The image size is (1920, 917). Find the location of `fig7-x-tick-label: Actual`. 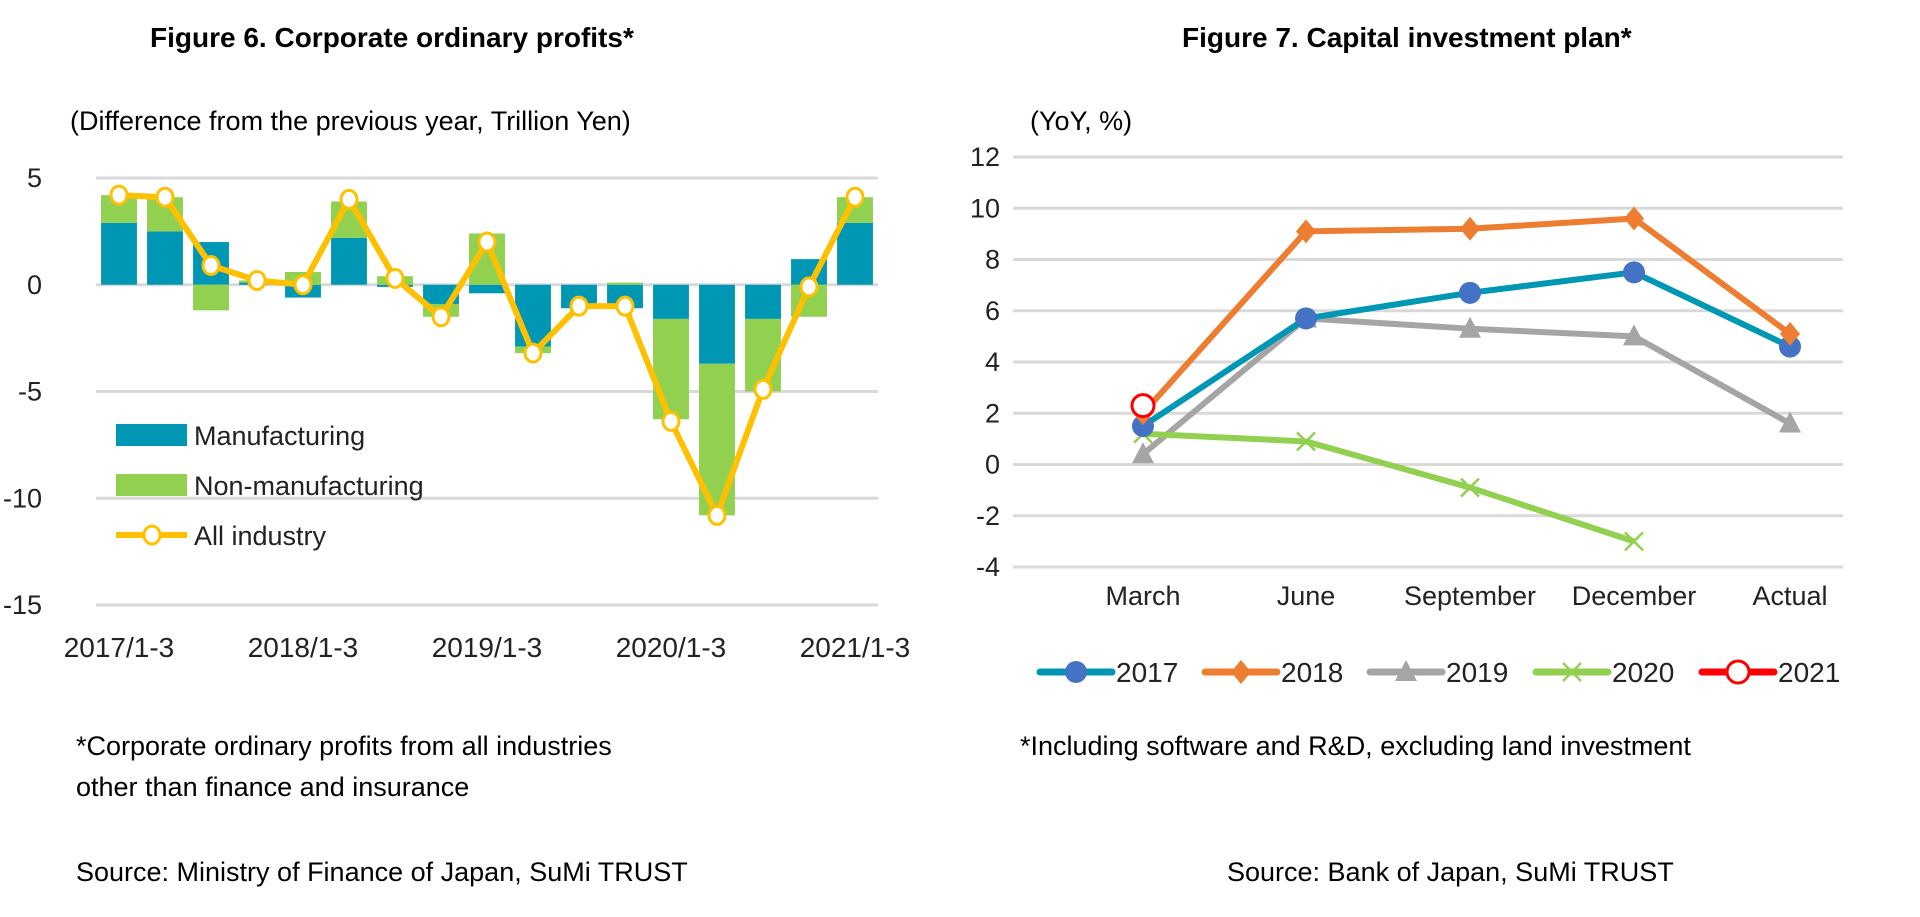

fig7-x-tick-label: Actual is located at coordinates (1789, 596).